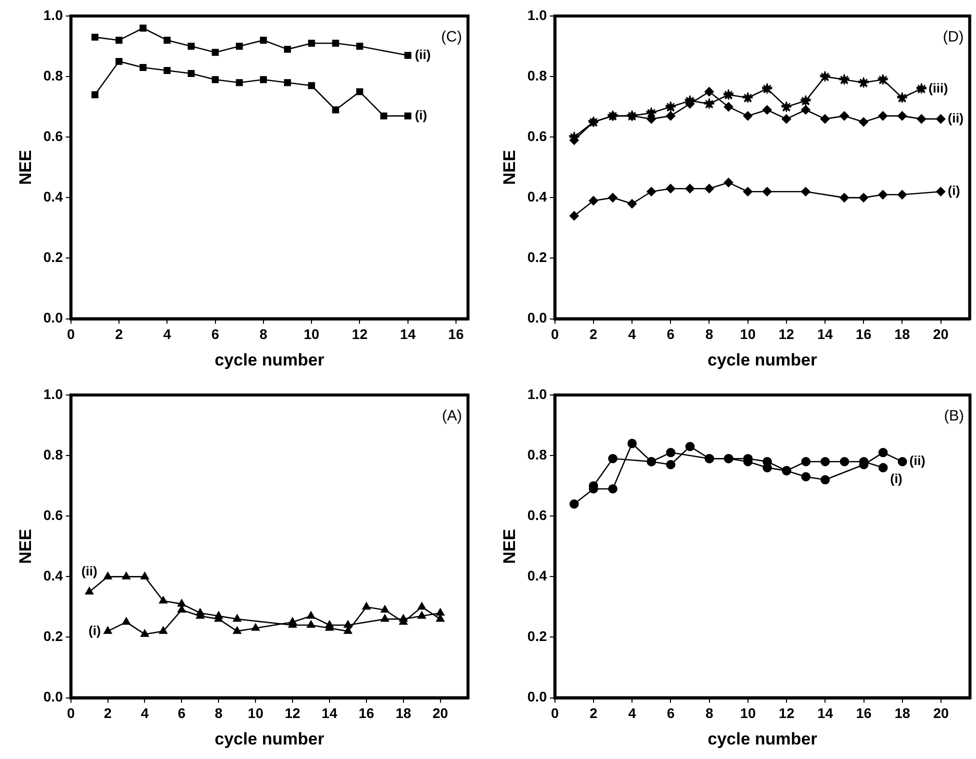 This screenshot has width=976, height=759. I want to click on annotation: (D), so click(953, 37).